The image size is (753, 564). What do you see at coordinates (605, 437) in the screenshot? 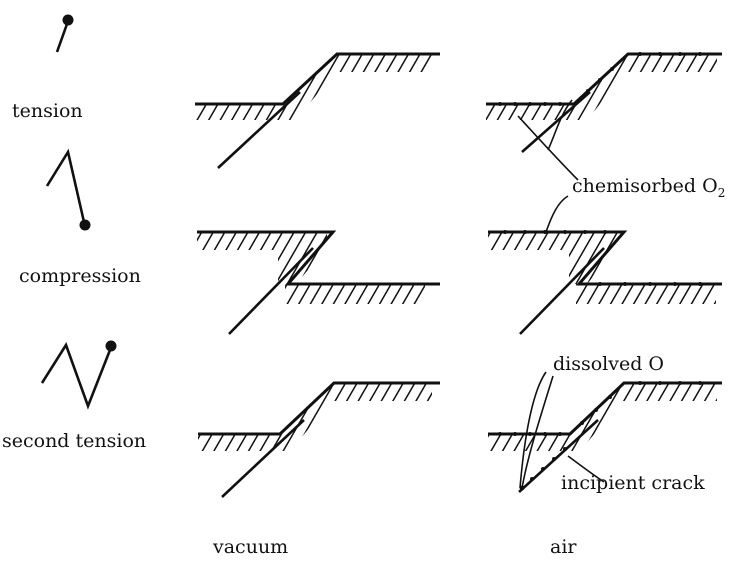
I see `air-second-tension-step` at bounding box center [605, 437].